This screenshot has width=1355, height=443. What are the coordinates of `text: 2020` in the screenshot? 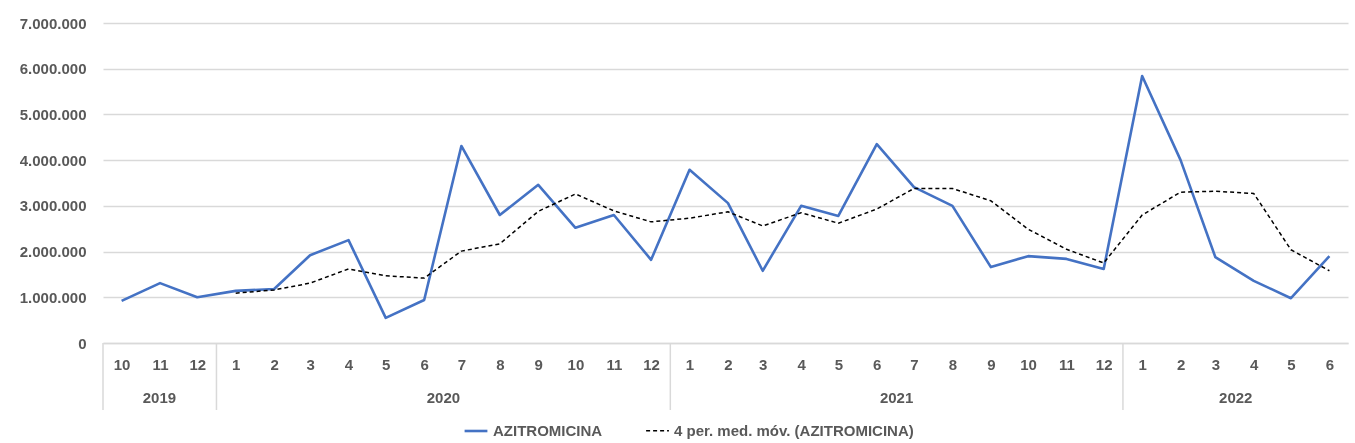 It's located at (443, 397).